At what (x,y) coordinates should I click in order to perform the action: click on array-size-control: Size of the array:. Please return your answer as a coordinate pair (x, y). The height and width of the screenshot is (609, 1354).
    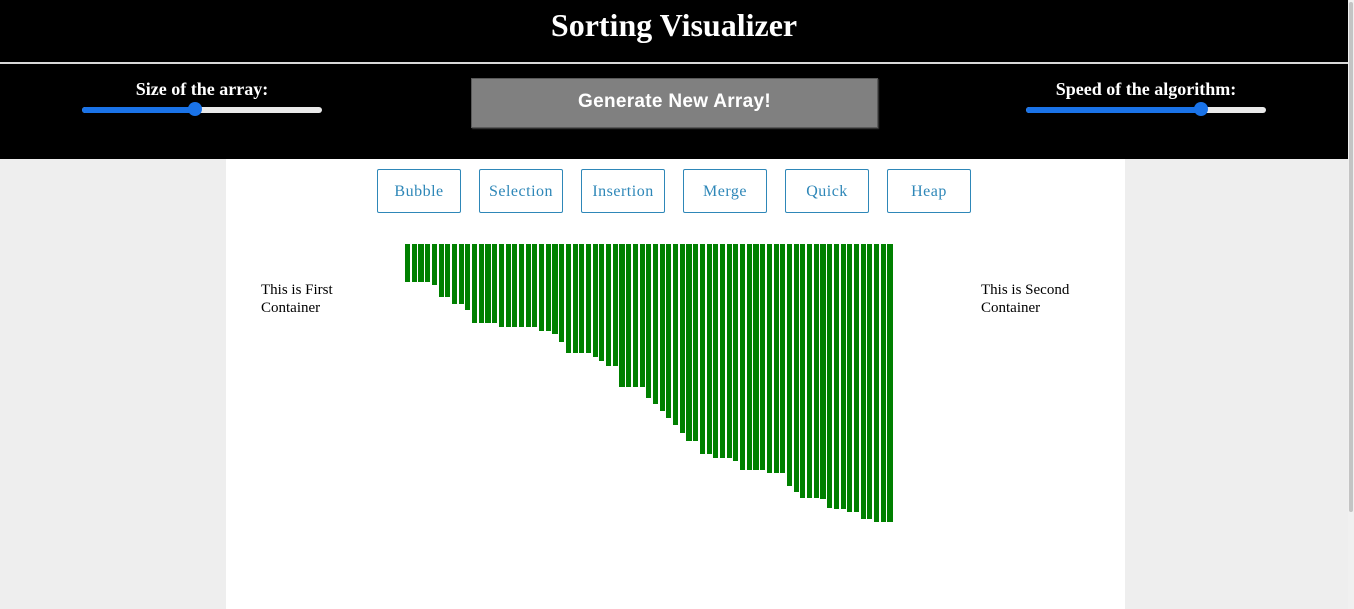
    Looking at the image, I should click on (202, 97).